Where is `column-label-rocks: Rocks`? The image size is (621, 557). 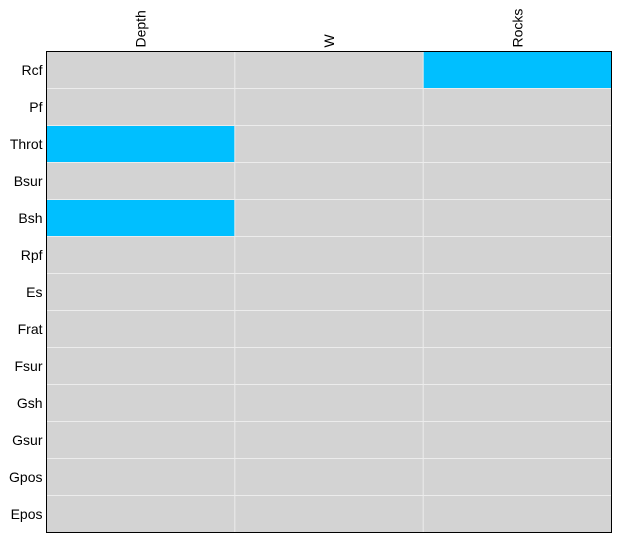
column-label-rocks: Rocks is located at coordinates (517, 28).